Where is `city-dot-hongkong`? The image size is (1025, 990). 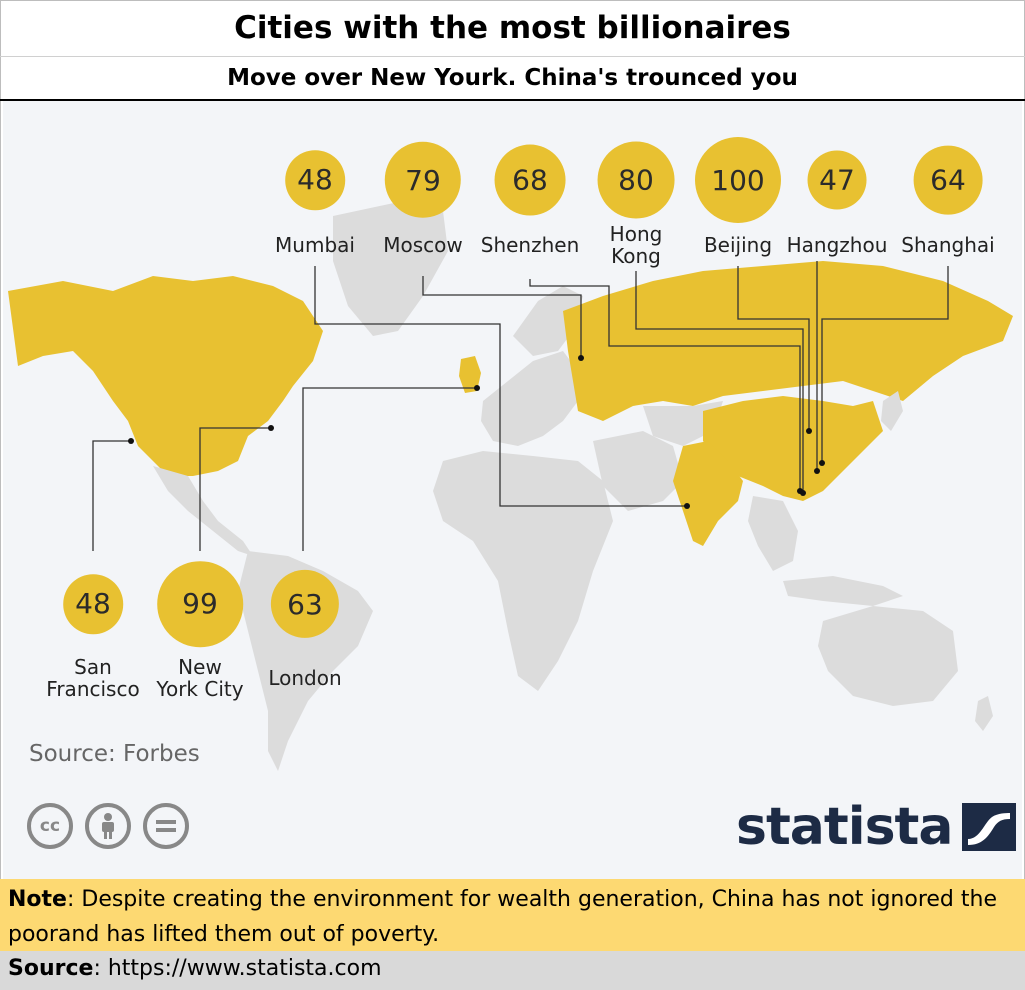 city-dot-hongkong is located at coordinates (803, 493).